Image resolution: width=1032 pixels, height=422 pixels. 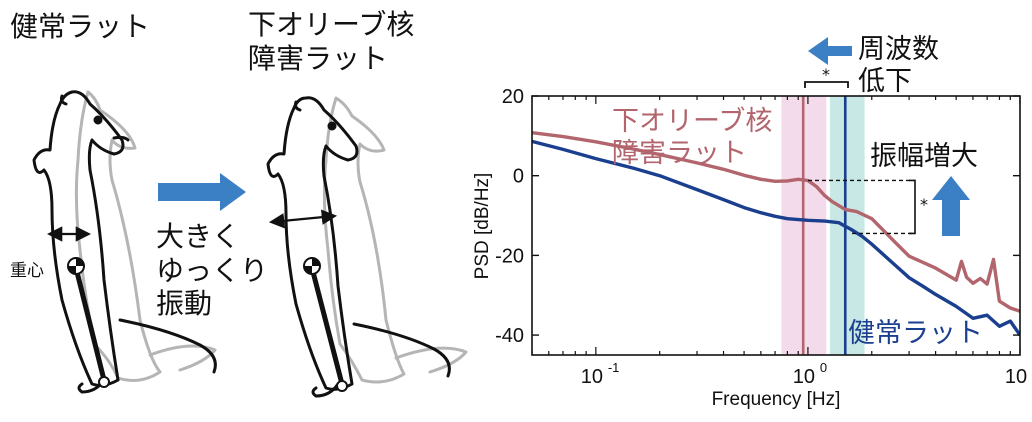 I want to click on transition-right-arrow, so click(x=202, y=192).